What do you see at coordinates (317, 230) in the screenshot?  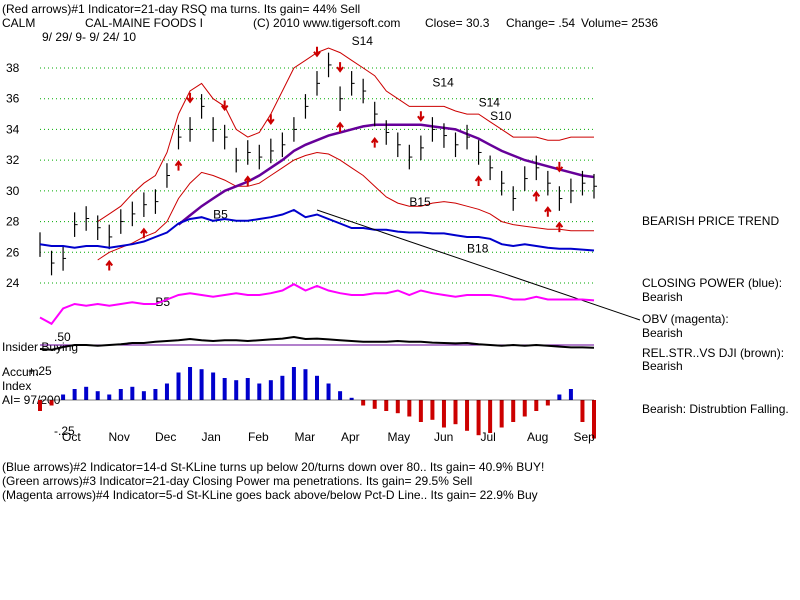 I see `closing-power-line` at bounding box center [317, 230].